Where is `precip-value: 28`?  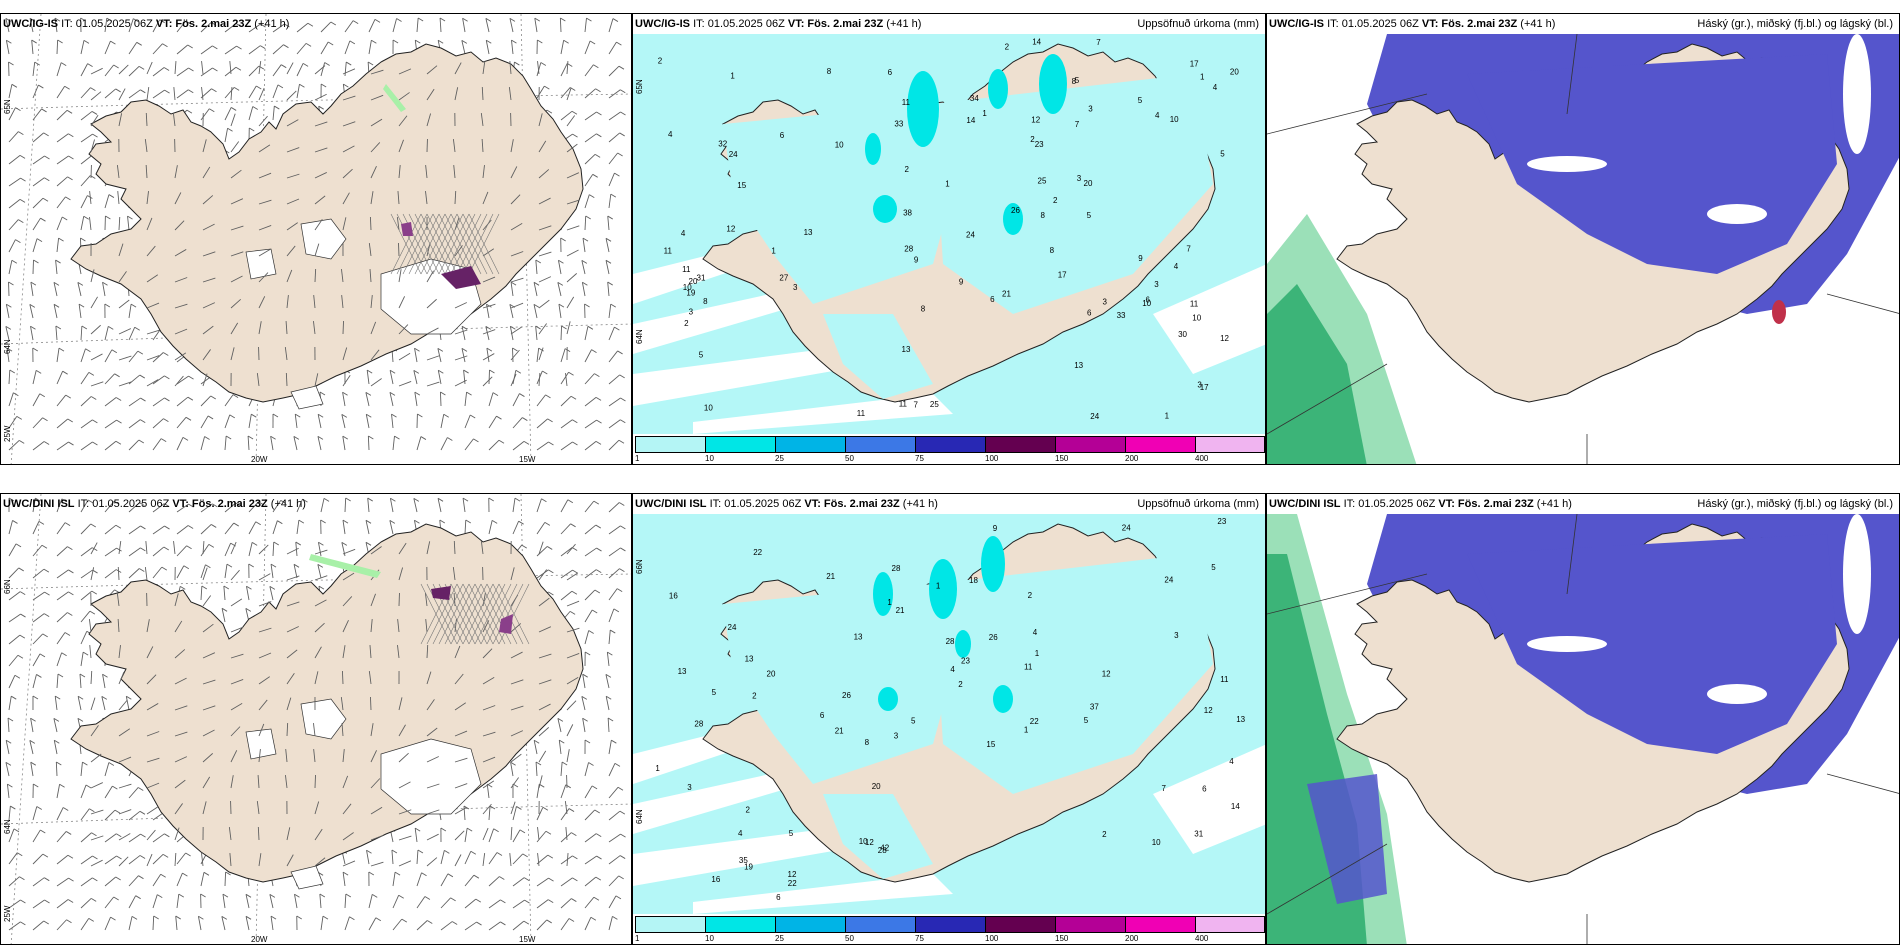 precip-value: 28 is located at coordinates (882, 850).